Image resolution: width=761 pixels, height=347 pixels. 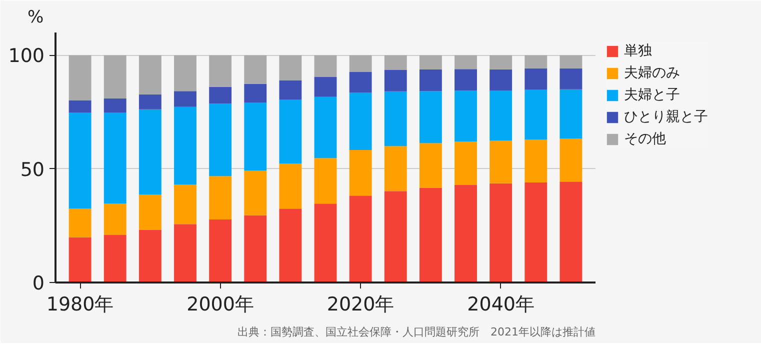 What do you see at coordinates (220, 305) in the screenshot?
I see `x-tick-label: 2000年` at bounding box center [220, 305].